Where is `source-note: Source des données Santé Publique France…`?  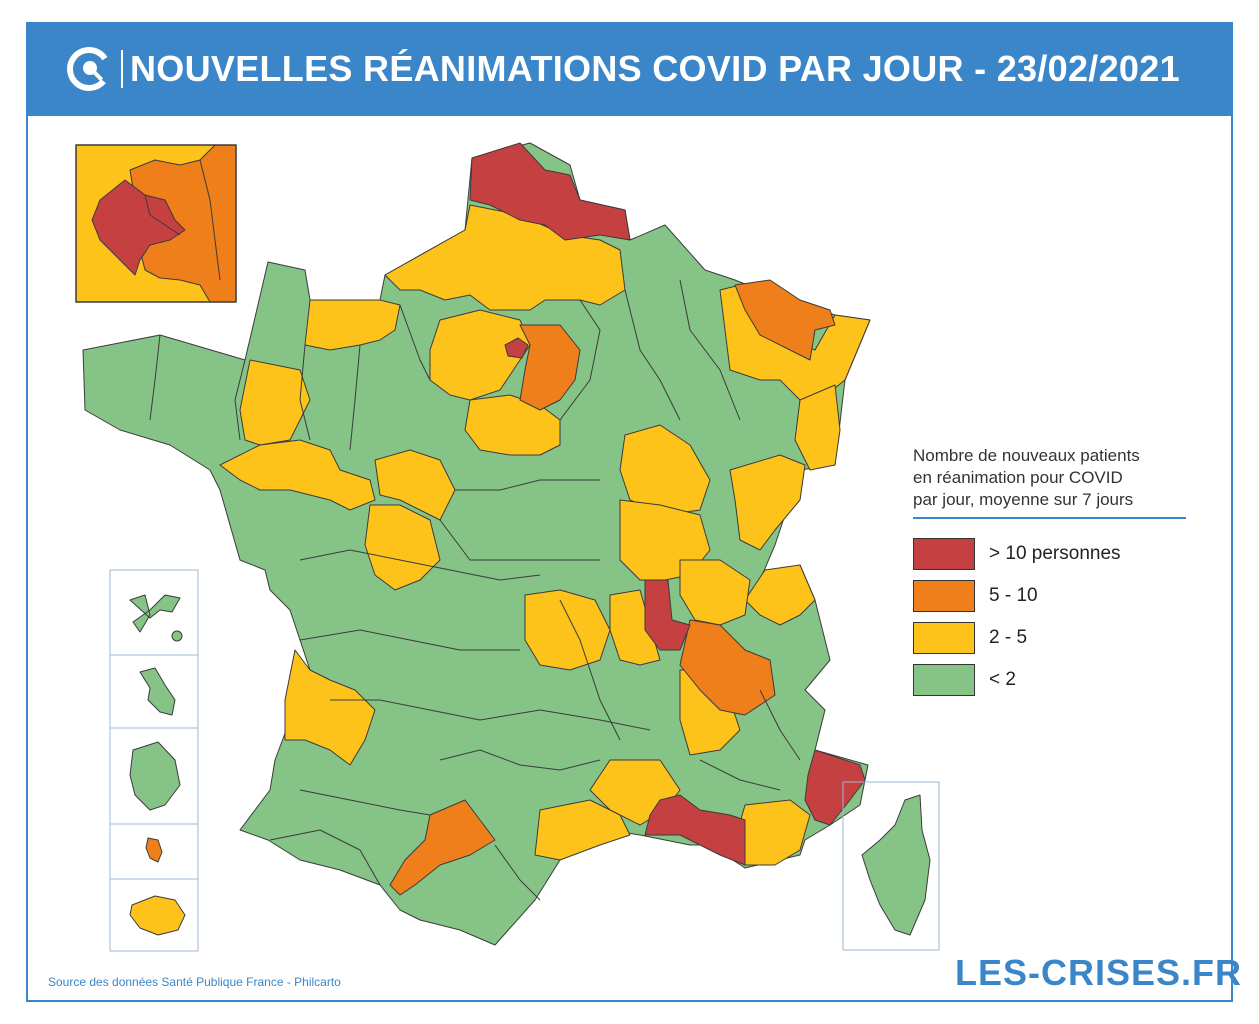 source-note: Source des données Santé Publique France… is located at coordinates (194, 982).